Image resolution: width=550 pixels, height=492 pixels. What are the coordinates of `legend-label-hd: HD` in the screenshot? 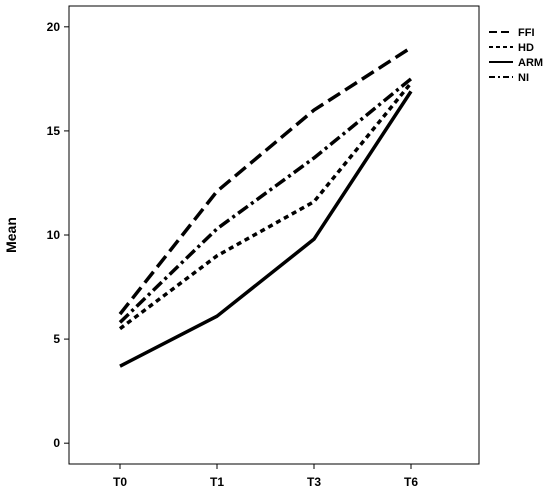 It's located at (526, 48).